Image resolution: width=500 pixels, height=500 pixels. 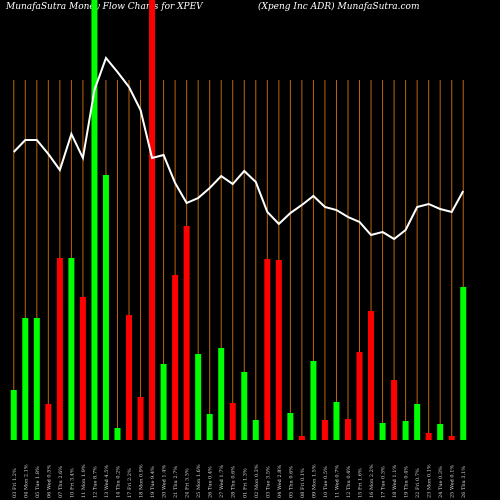 I want to click on x-tick-label: 12 Tue 8.7%, so click(x=95, y=482).